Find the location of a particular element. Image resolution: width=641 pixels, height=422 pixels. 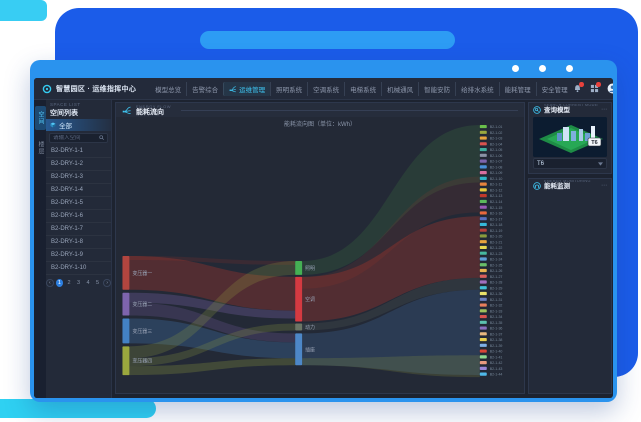

space-list-item-5: B2-DRY-1-5 is located at coordinates (78, 203).